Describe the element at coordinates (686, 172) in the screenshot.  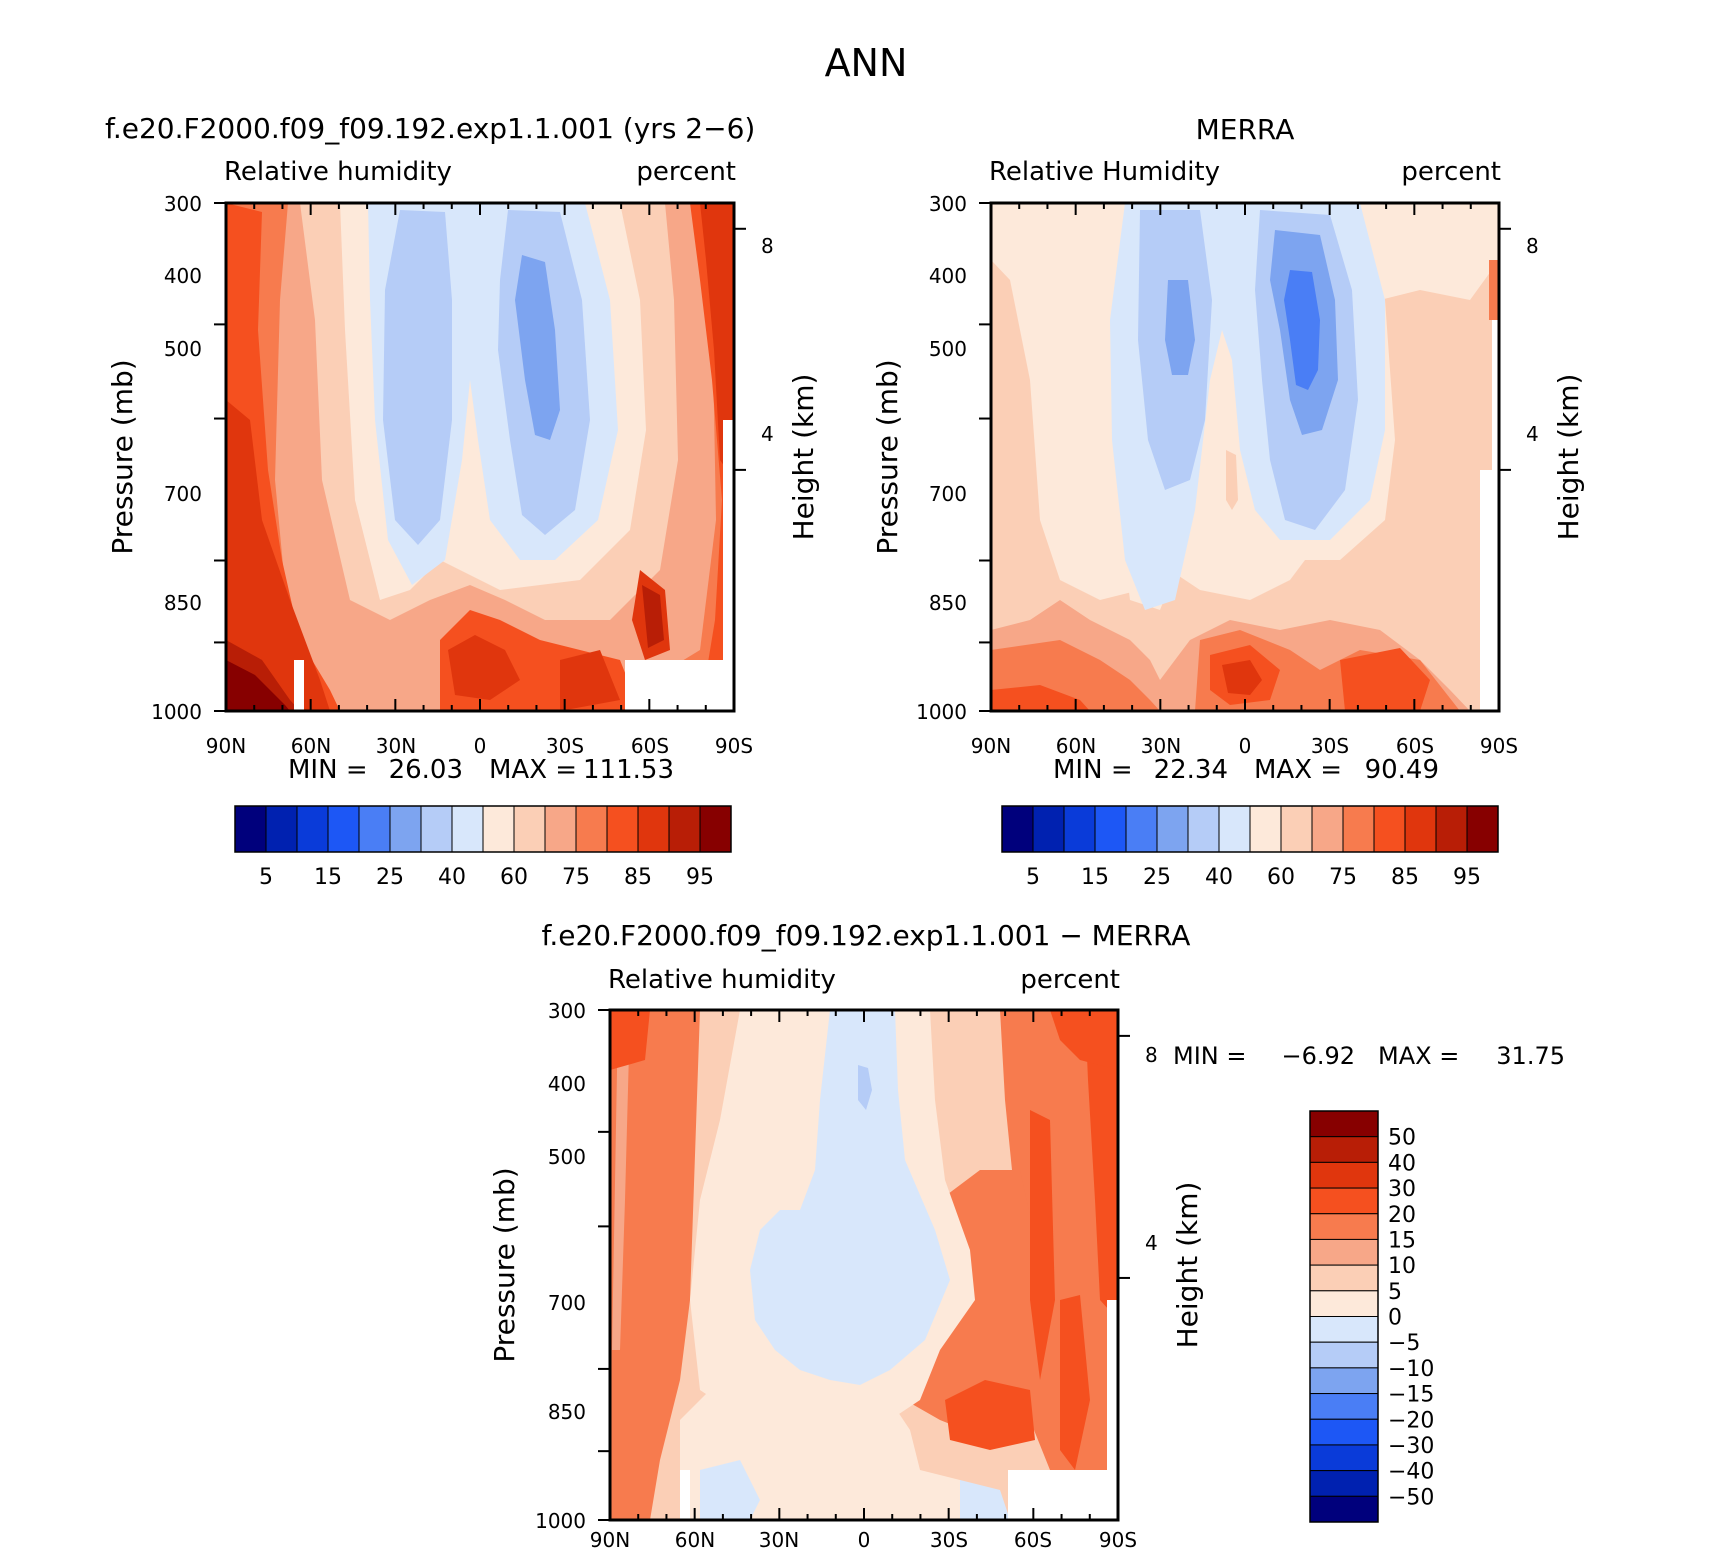
I see `model-units-label: percent` at that location.